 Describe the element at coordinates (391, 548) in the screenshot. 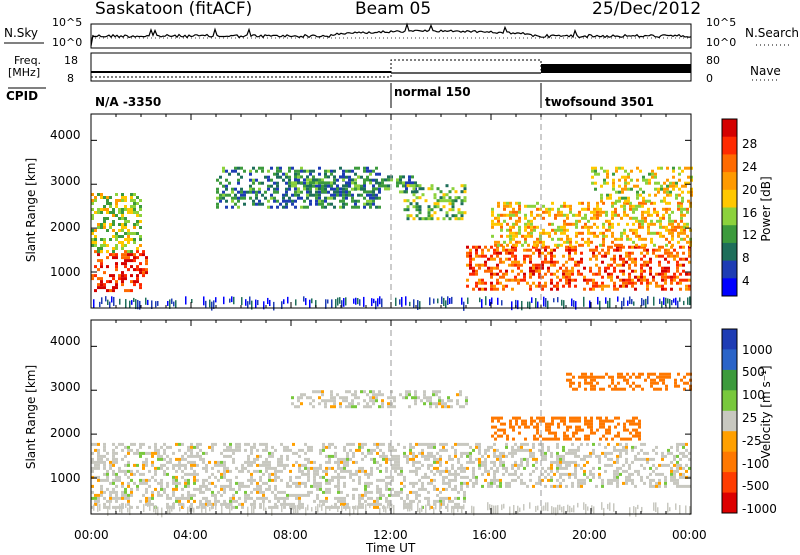

I see `xaxis-label: Time UT` at that location.